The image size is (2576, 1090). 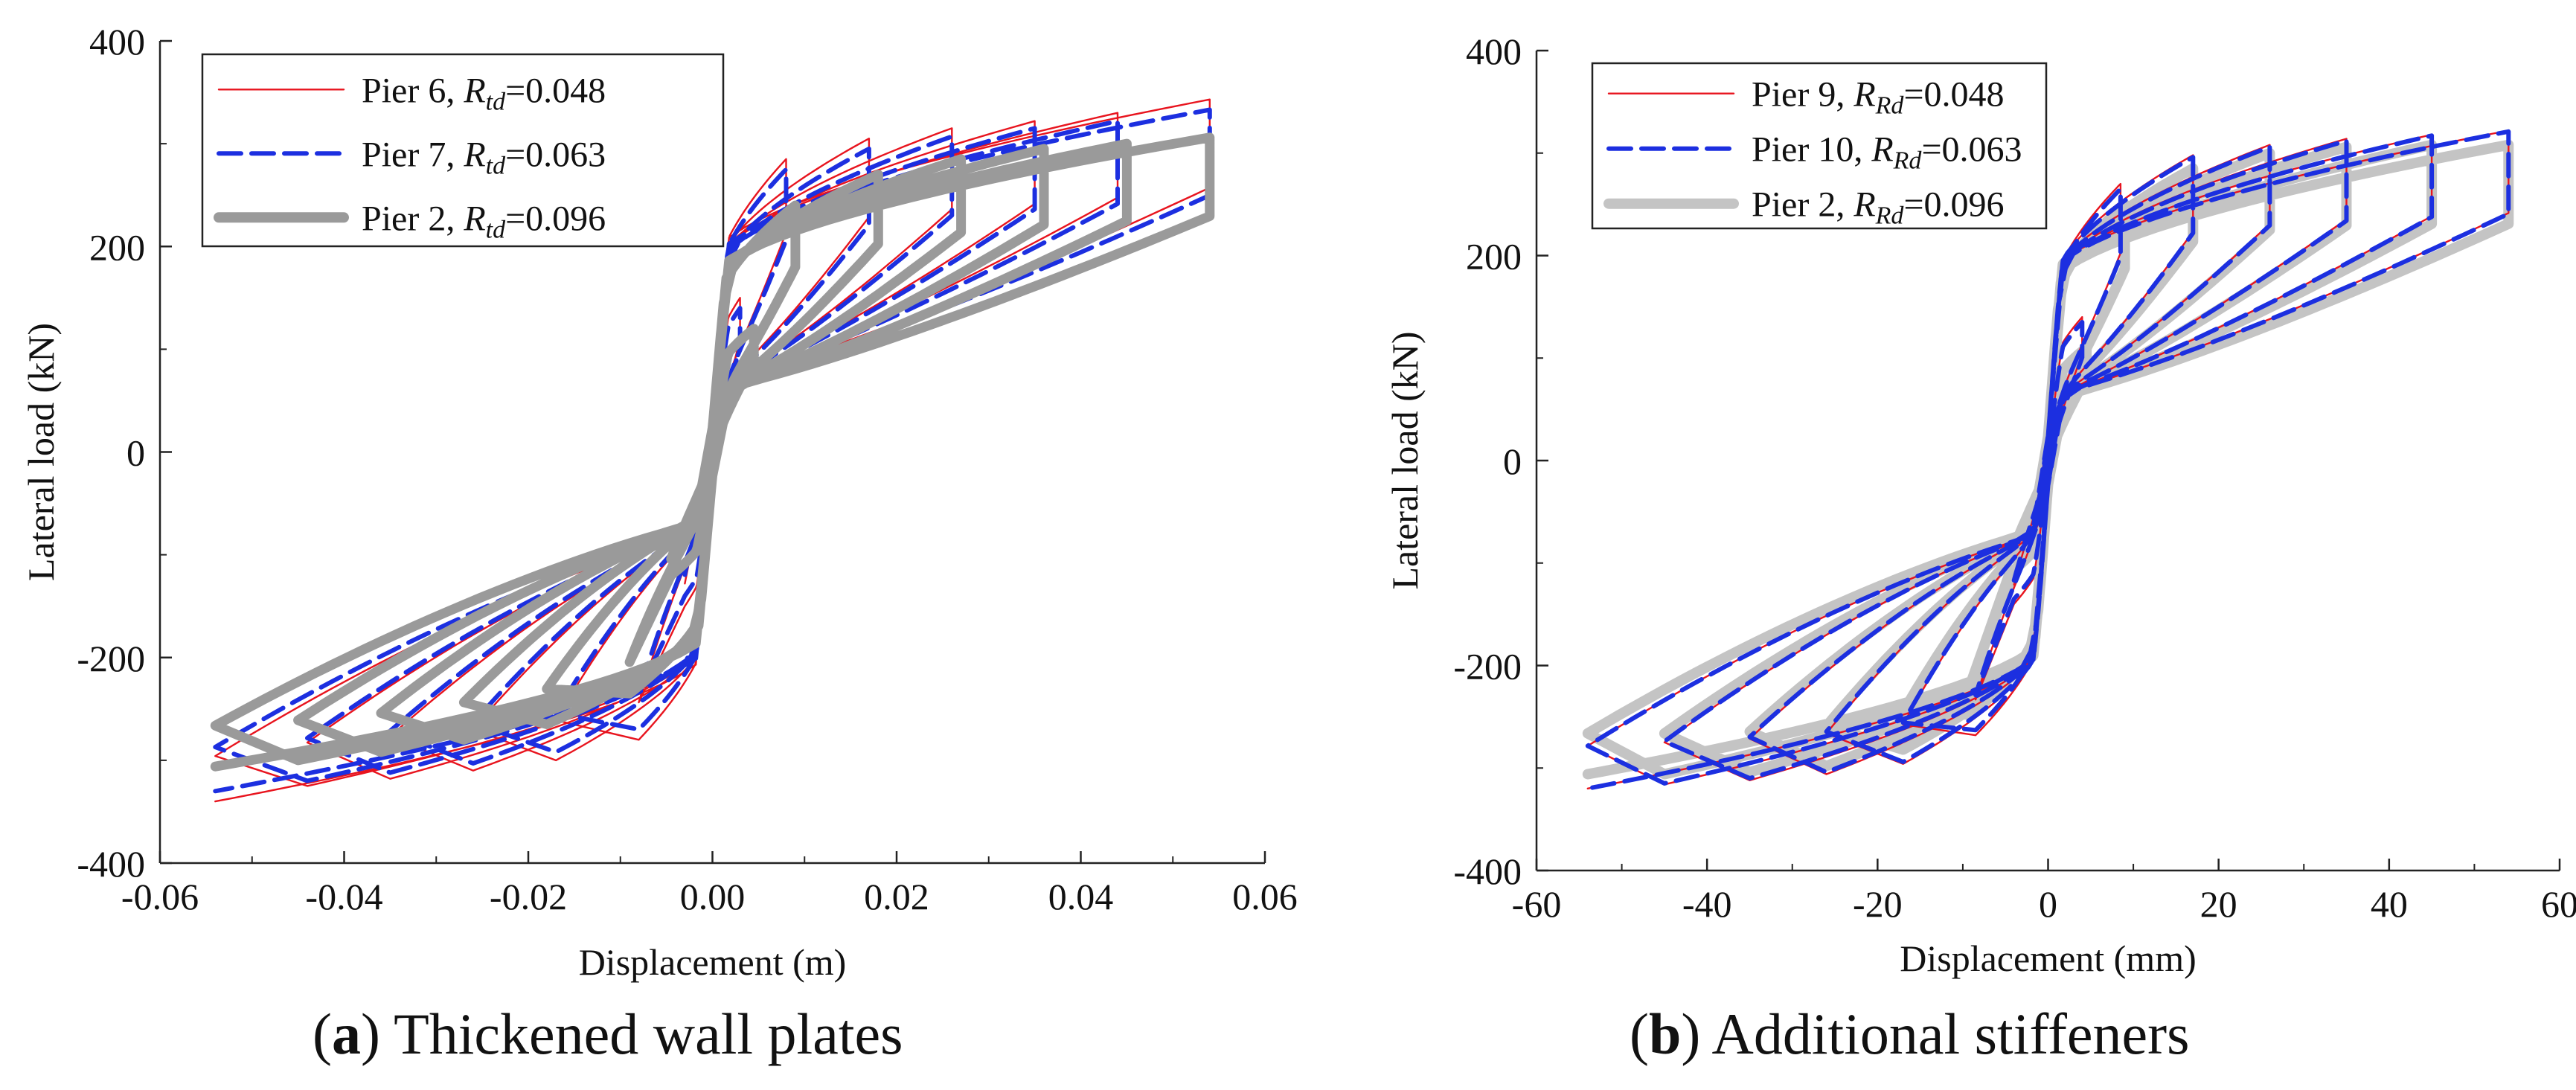 I want to click on x-tick-label: -0.02, so click(x=528, y=896).